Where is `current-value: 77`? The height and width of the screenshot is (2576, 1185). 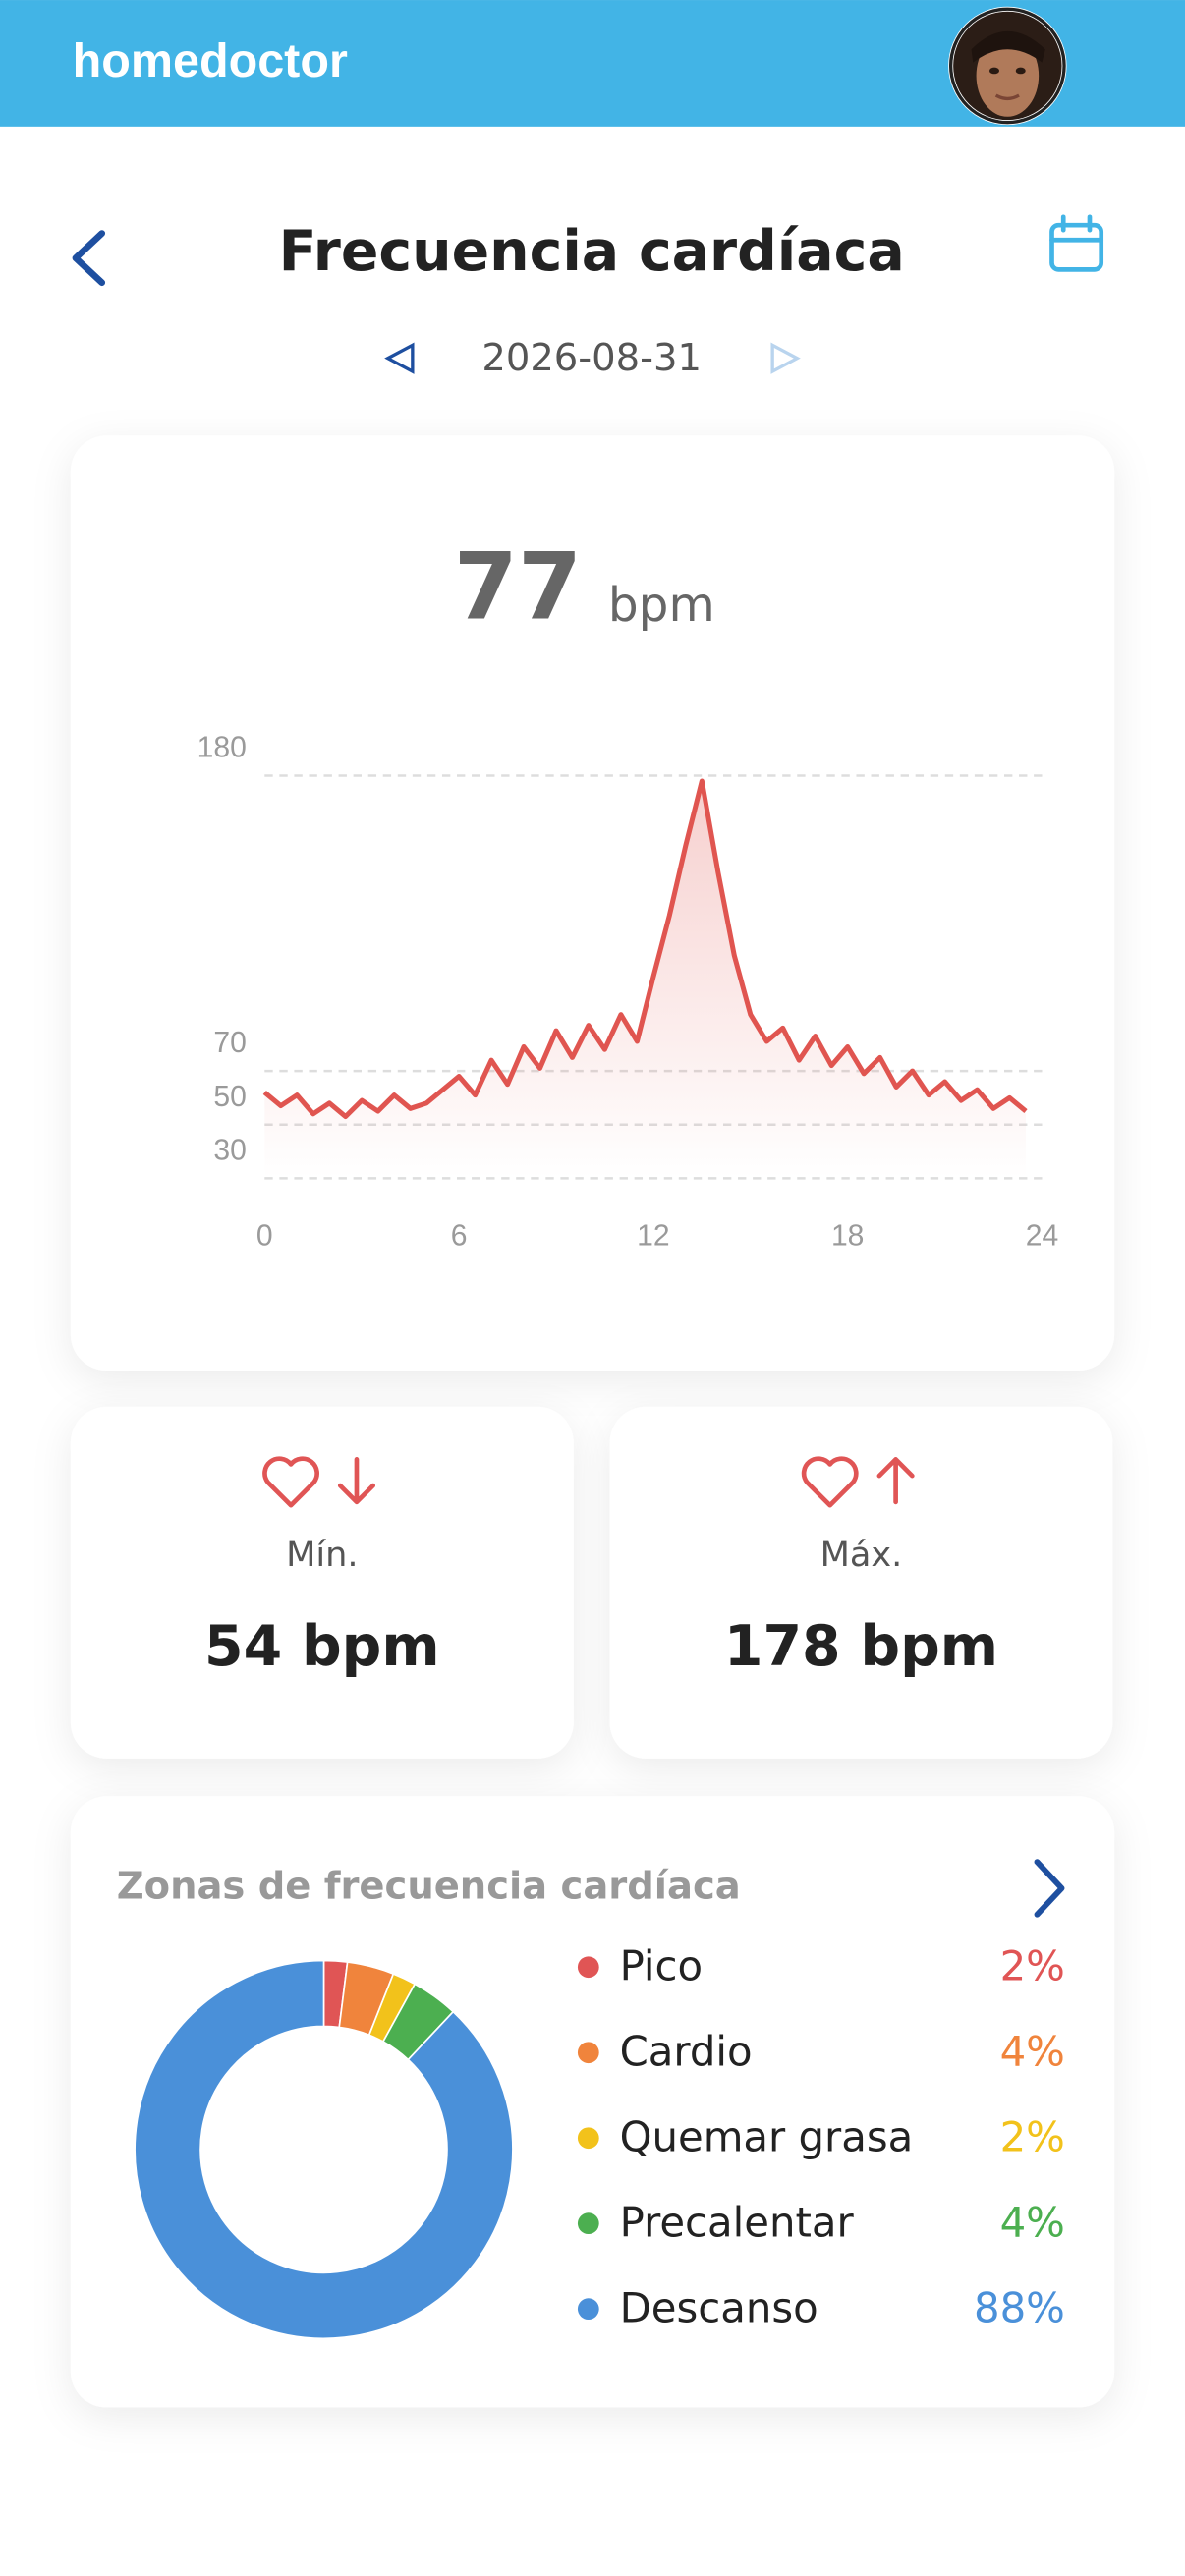
current-value: 77 is located at coordinates (518, 588).